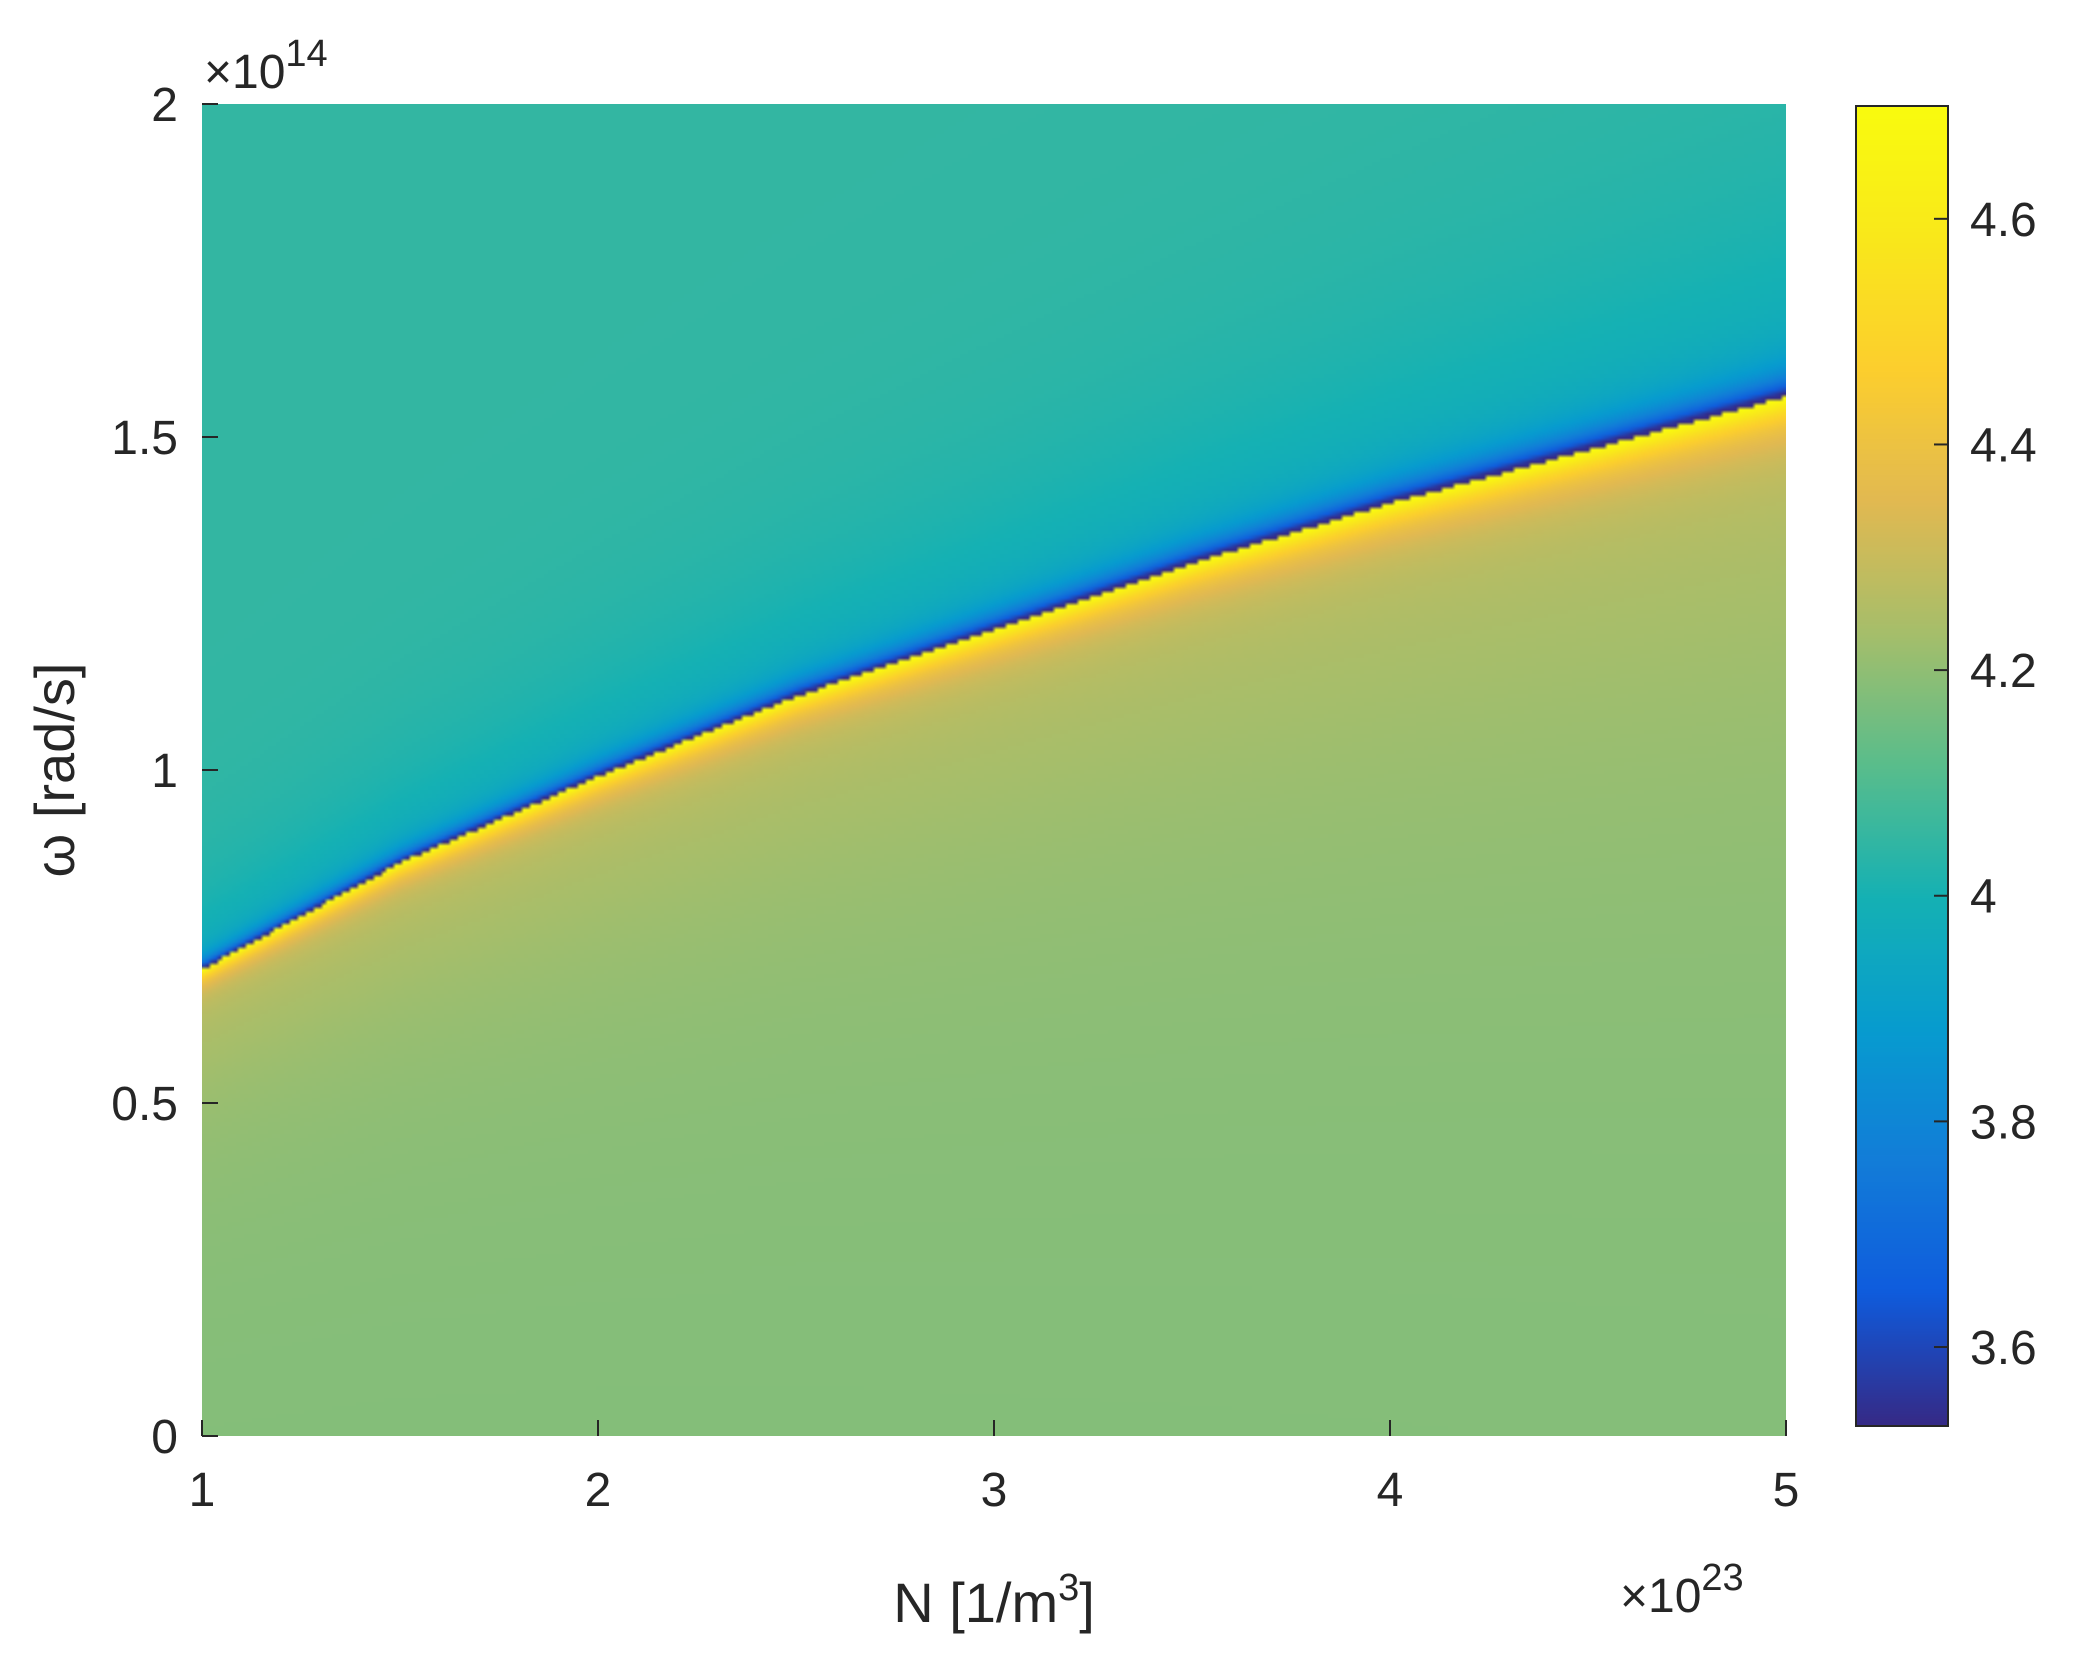  I want to click on colorbar-tick-label: 4, so click(1983, 897).